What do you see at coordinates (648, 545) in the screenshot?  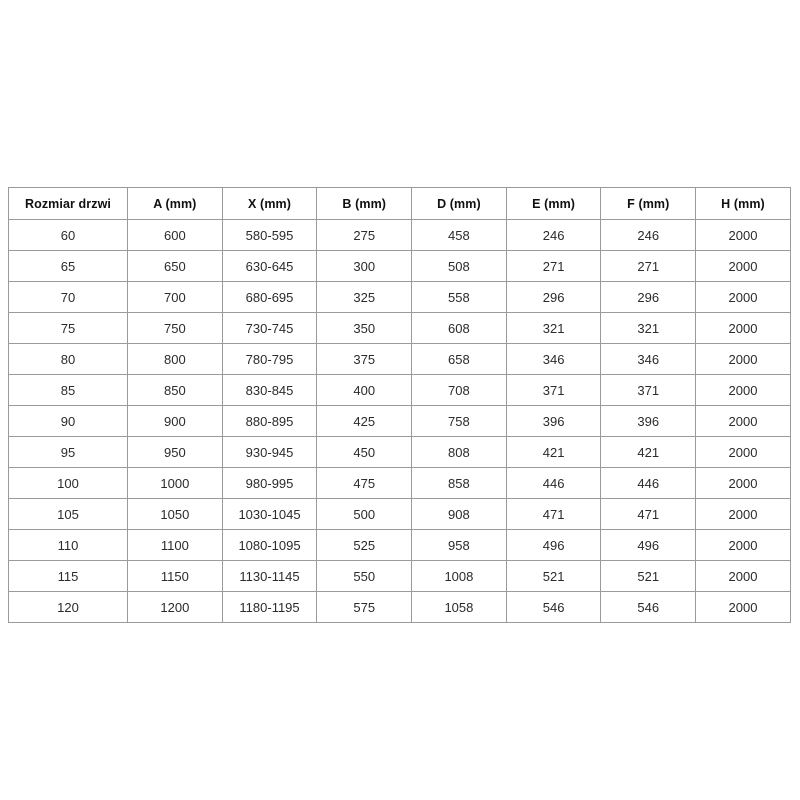 I see `cell-f: 496` at bounding box center [648, 545].